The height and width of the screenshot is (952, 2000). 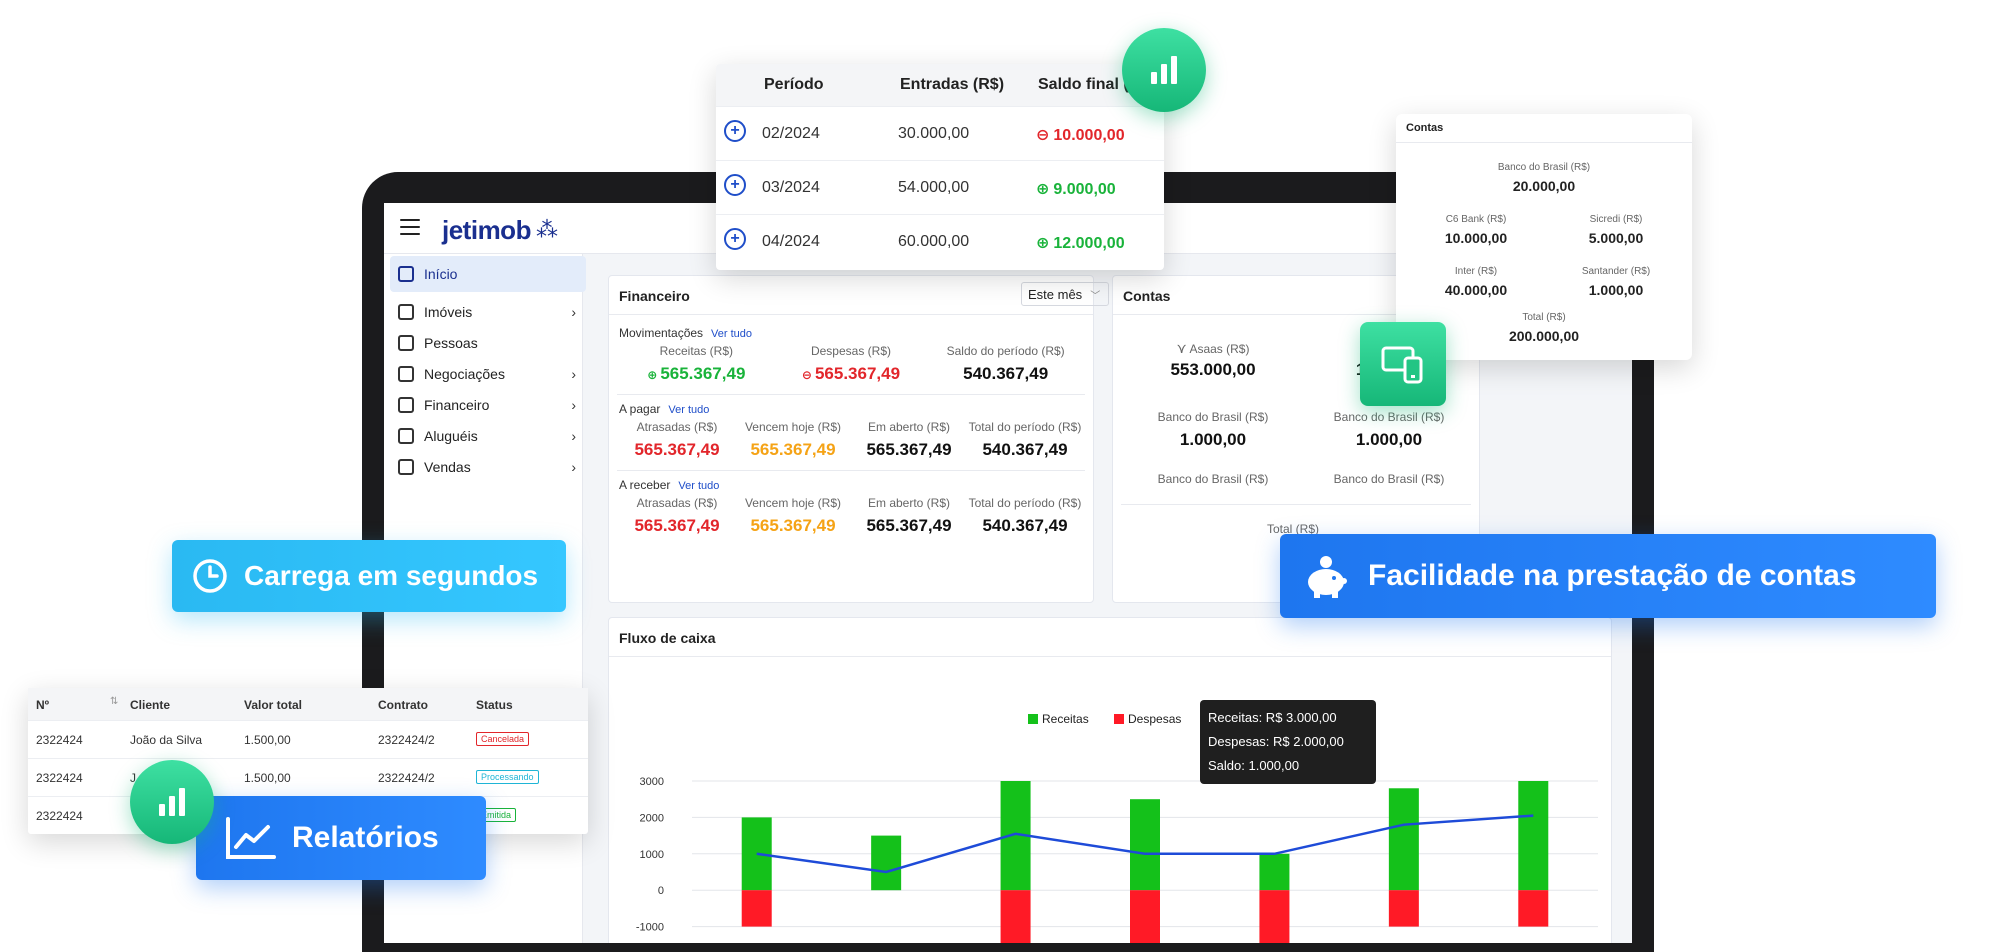 What do you see at coordinates (661, 891) in the screenshot?
I see `y-tick-label: 0` at bounding box center [661, 891].